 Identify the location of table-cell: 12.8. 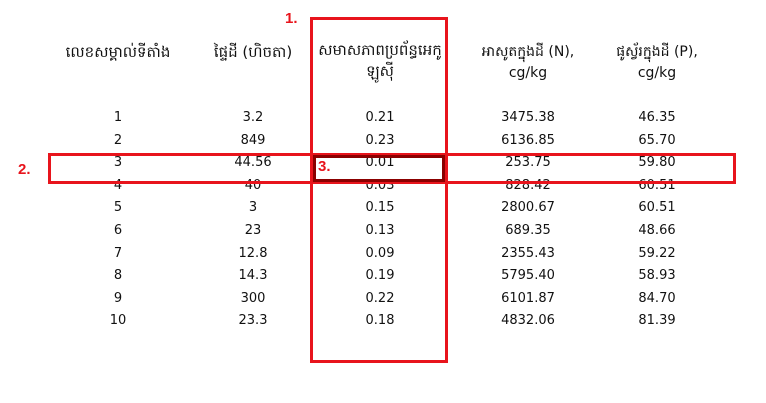
(253, 253).